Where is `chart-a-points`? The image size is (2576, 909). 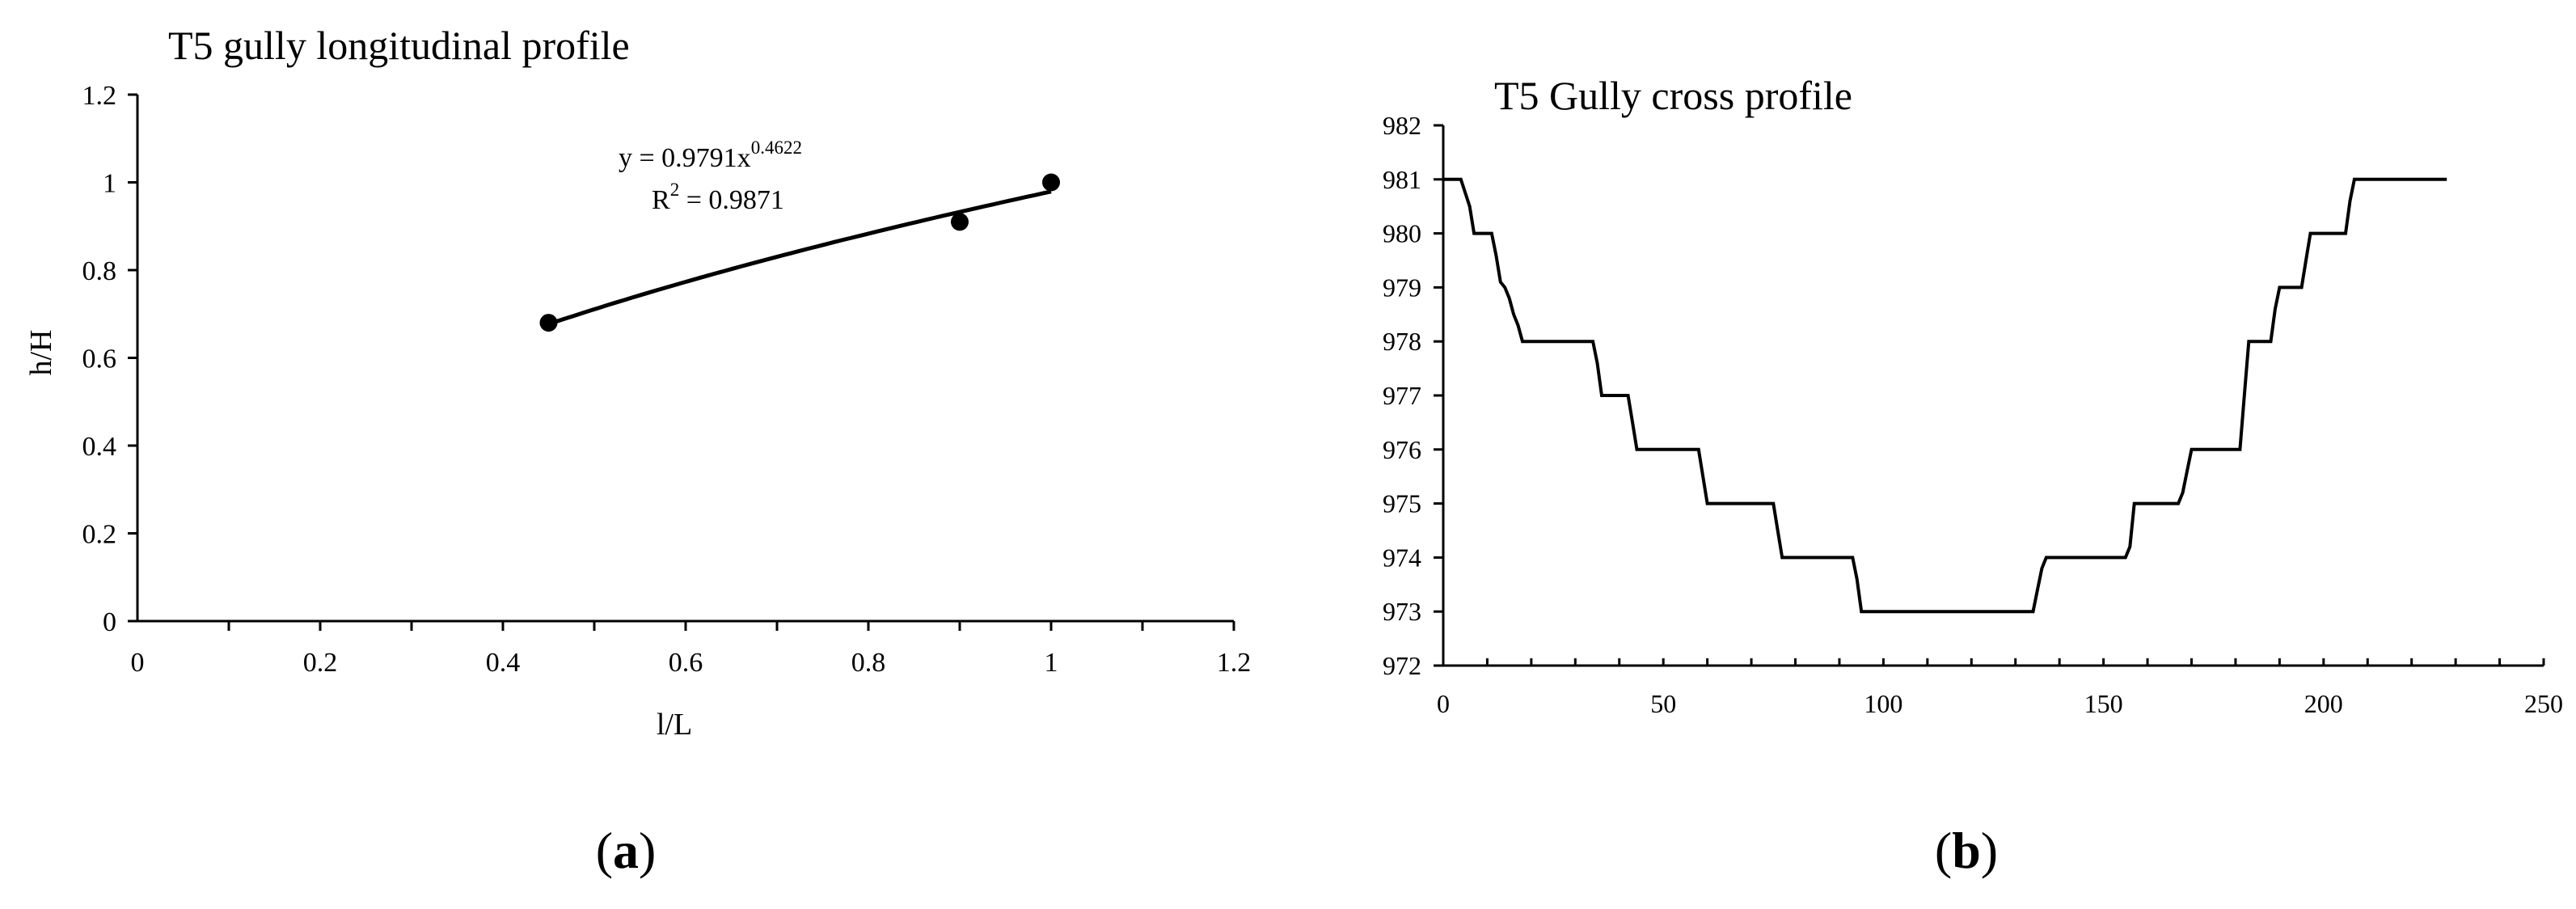
chart-a-points is located at coordinates (799, 252).